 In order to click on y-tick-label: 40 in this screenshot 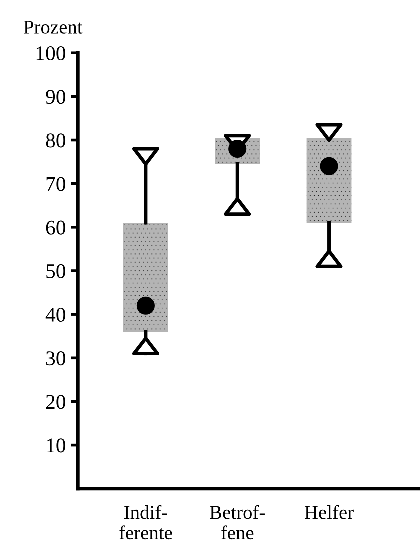, I will do `click(56, 315)`.